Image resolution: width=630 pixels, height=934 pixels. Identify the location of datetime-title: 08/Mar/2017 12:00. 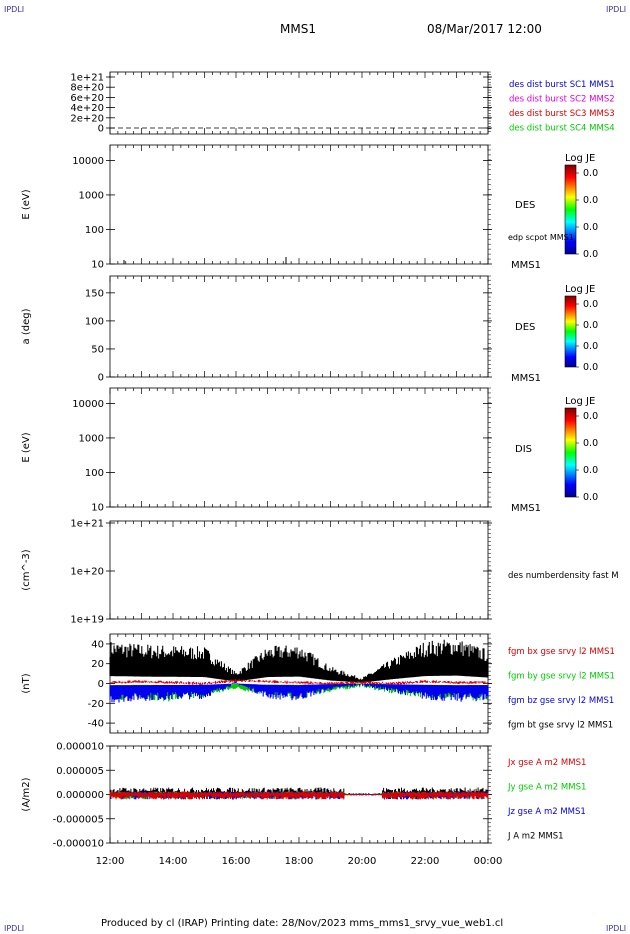
(484, 29).